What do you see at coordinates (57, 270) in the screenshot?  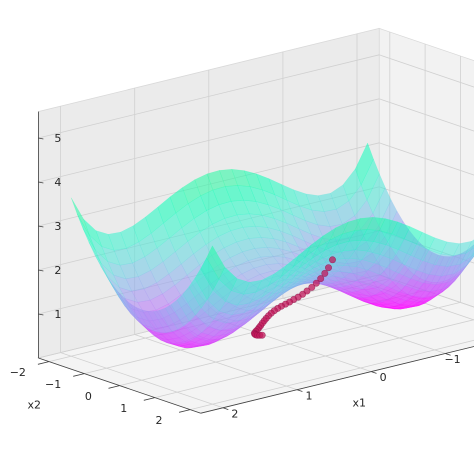 I see `z-tick-label: 2` at bounding box center [57, 270].